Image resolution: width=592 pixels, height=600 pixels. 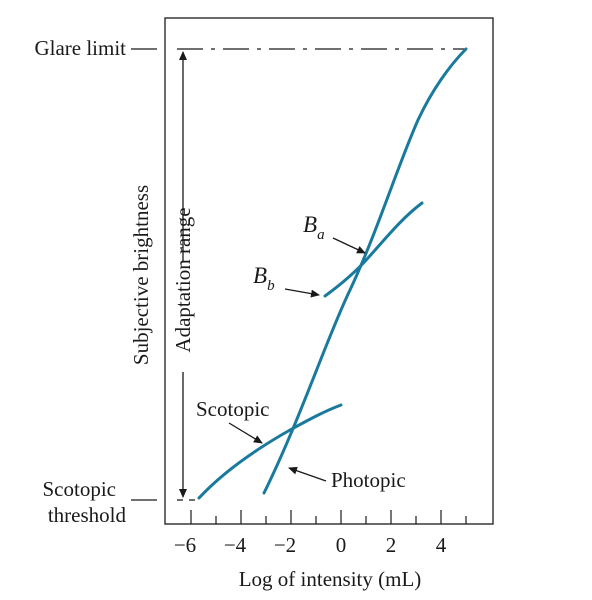 I want to click on x-tick-label: −6, so click(x=185, y=545).